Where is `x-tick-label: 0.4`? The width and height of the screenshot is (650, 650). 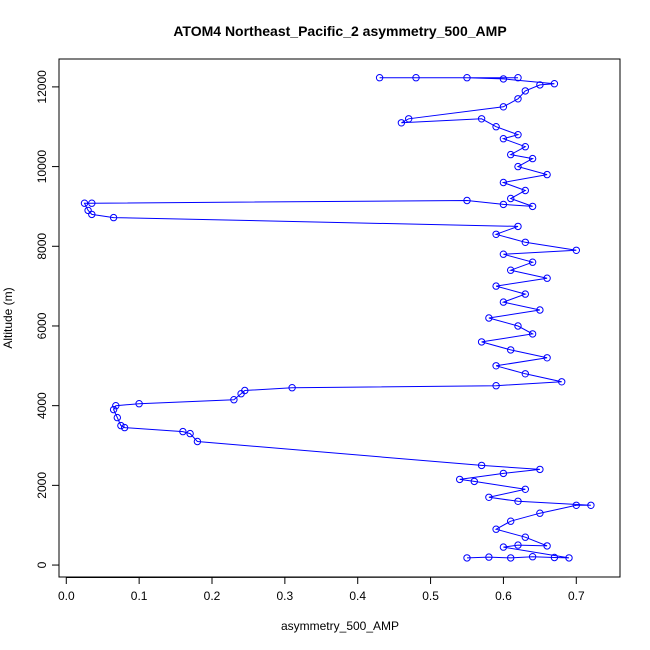
x-tick-label: 0.4 is located at coordinates (357, 596).